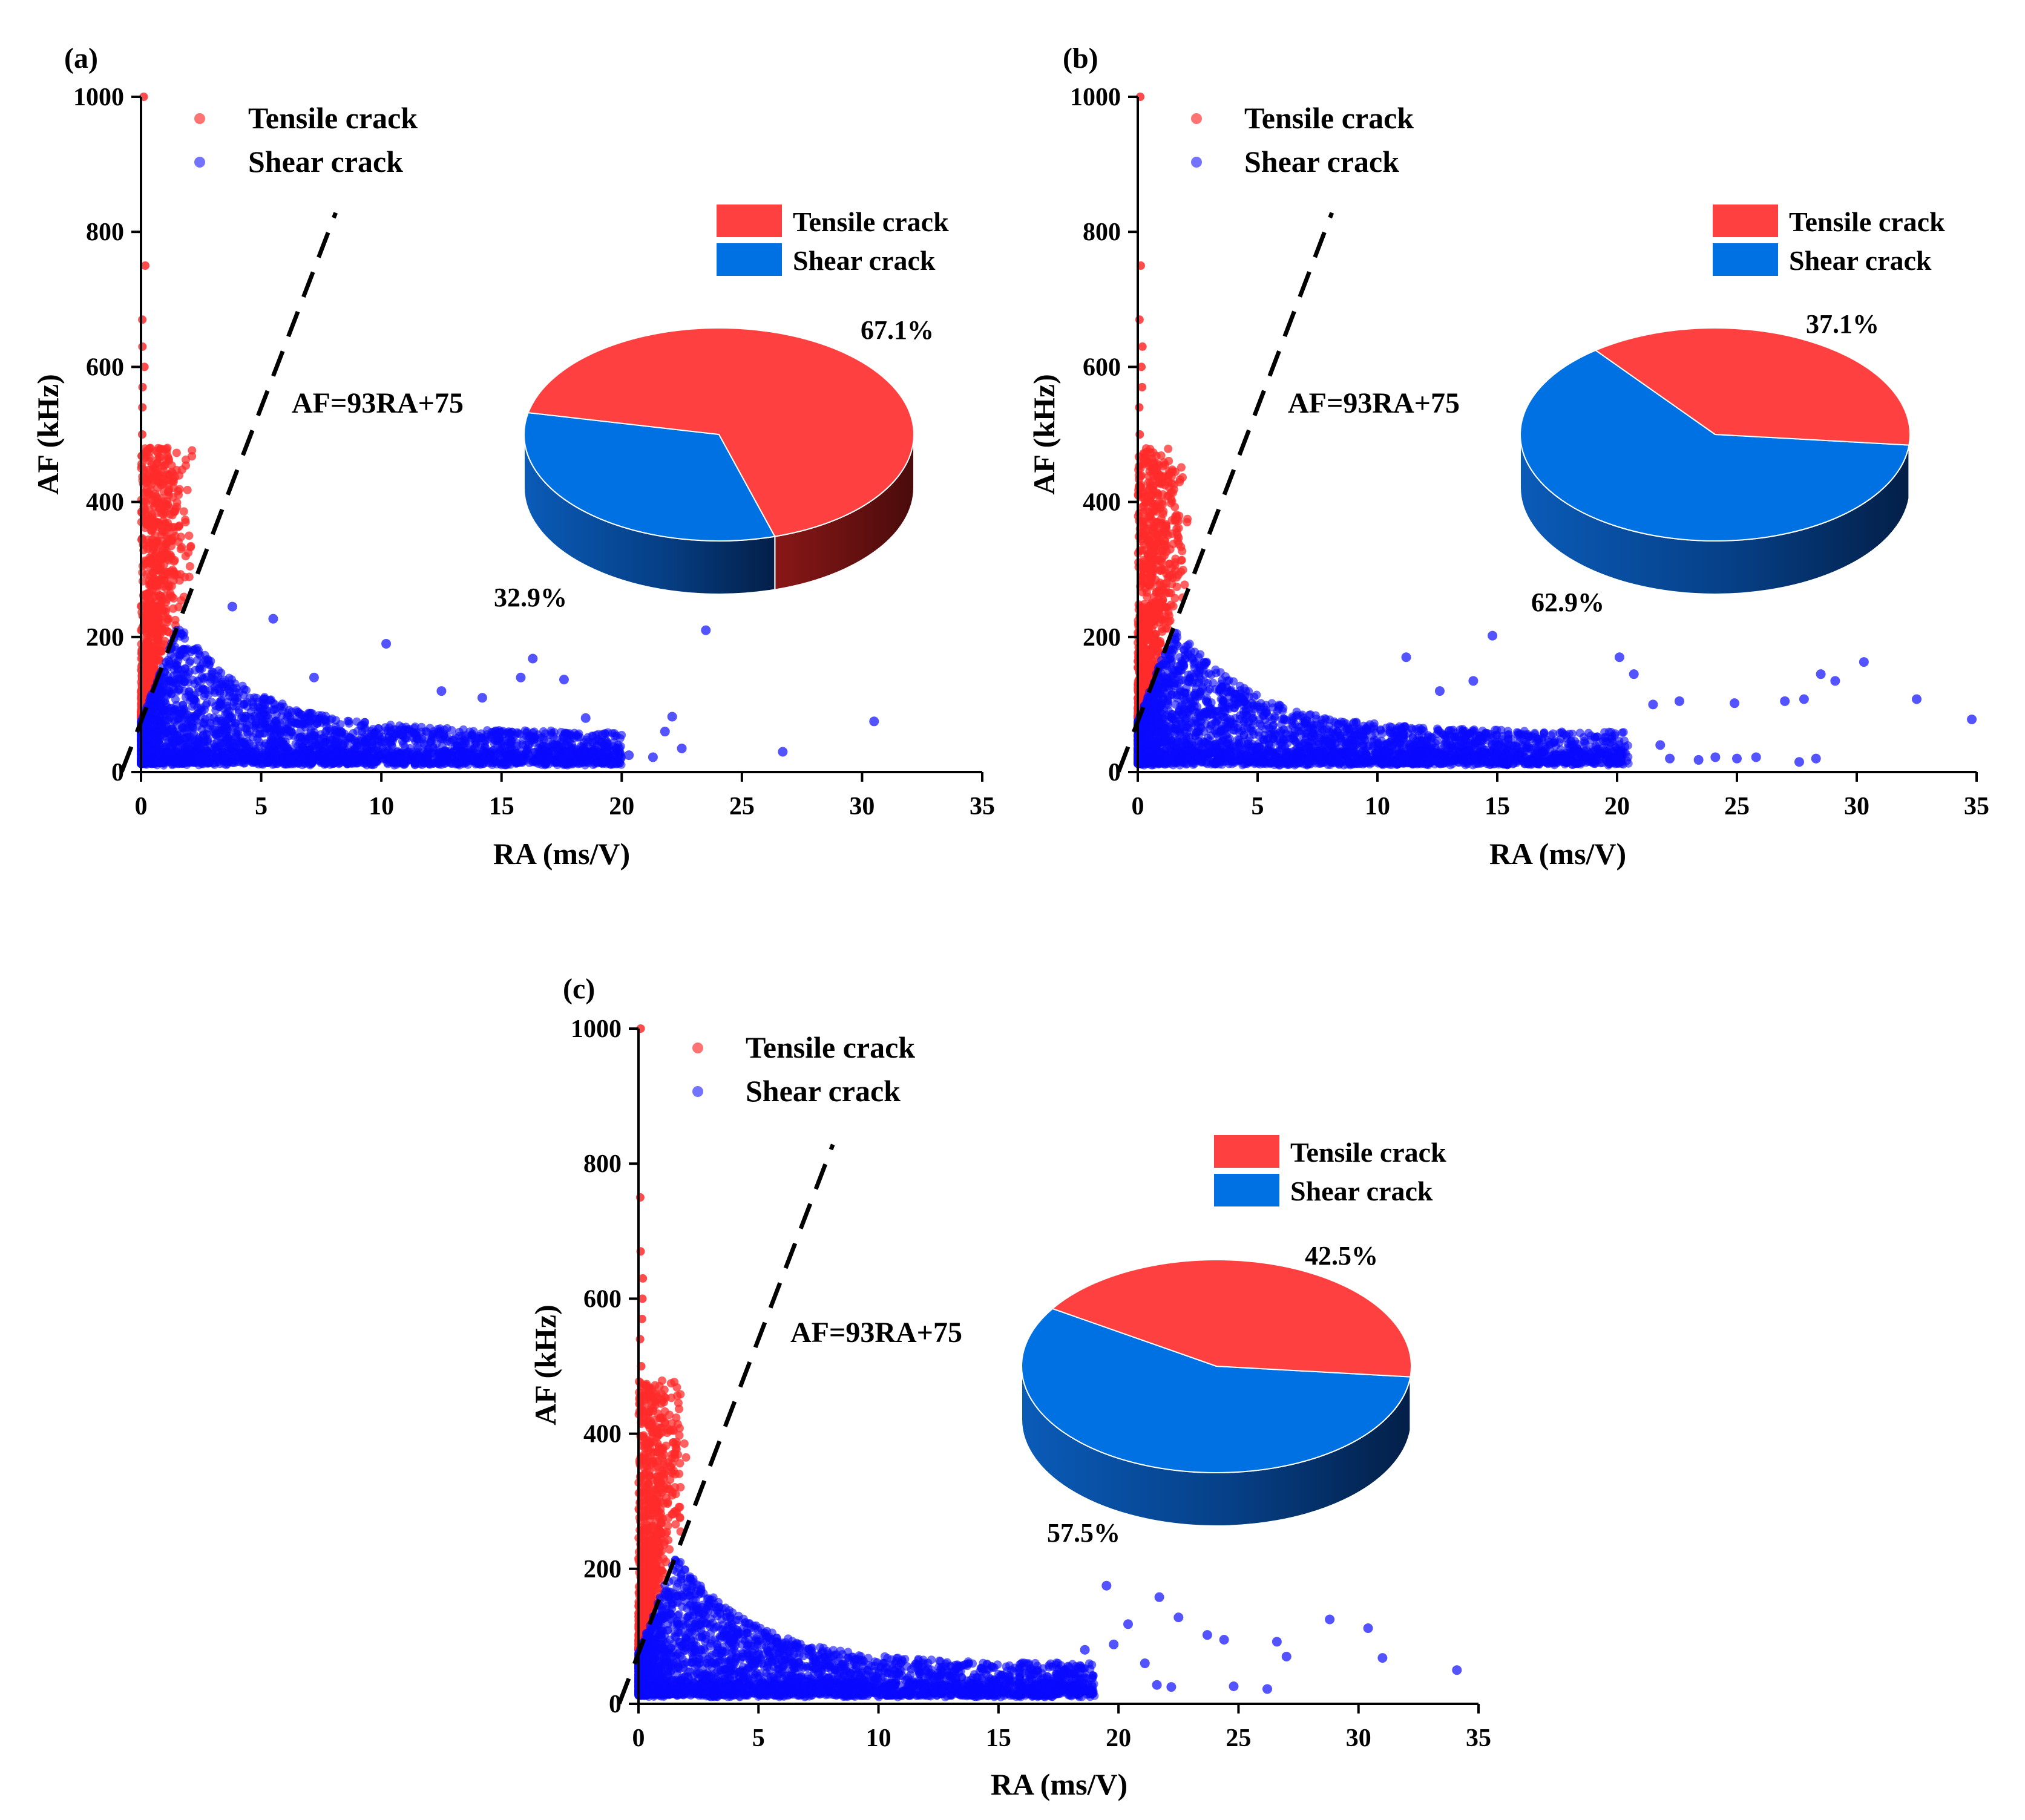  Describe the element at coordinates (105, 232) in the screenshot. I see `panel-a-y-tick-label: 800` at that location.